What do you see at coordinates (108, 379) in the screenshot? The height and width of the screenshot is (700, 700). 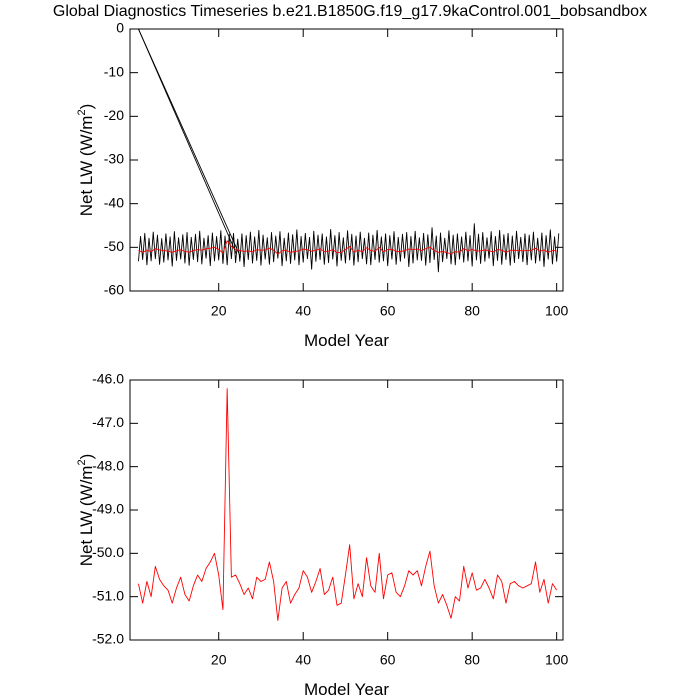 I see `y-tick-label: -46.0` at bounding box center [108, 379].